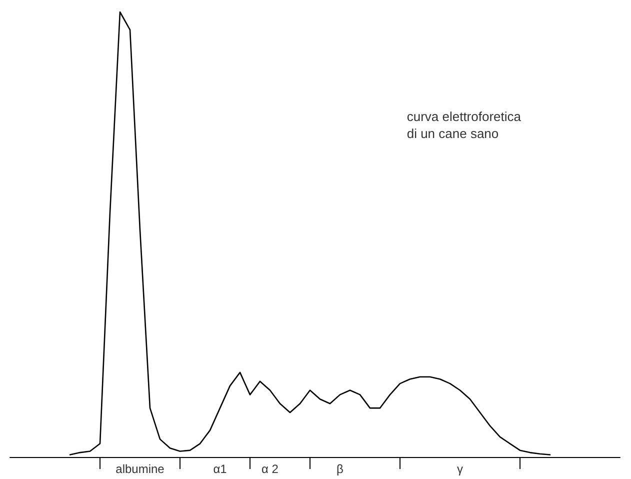 This screenshot has width=631, height=479. I want to click on x-tick-label: α1, so click(220, 469).